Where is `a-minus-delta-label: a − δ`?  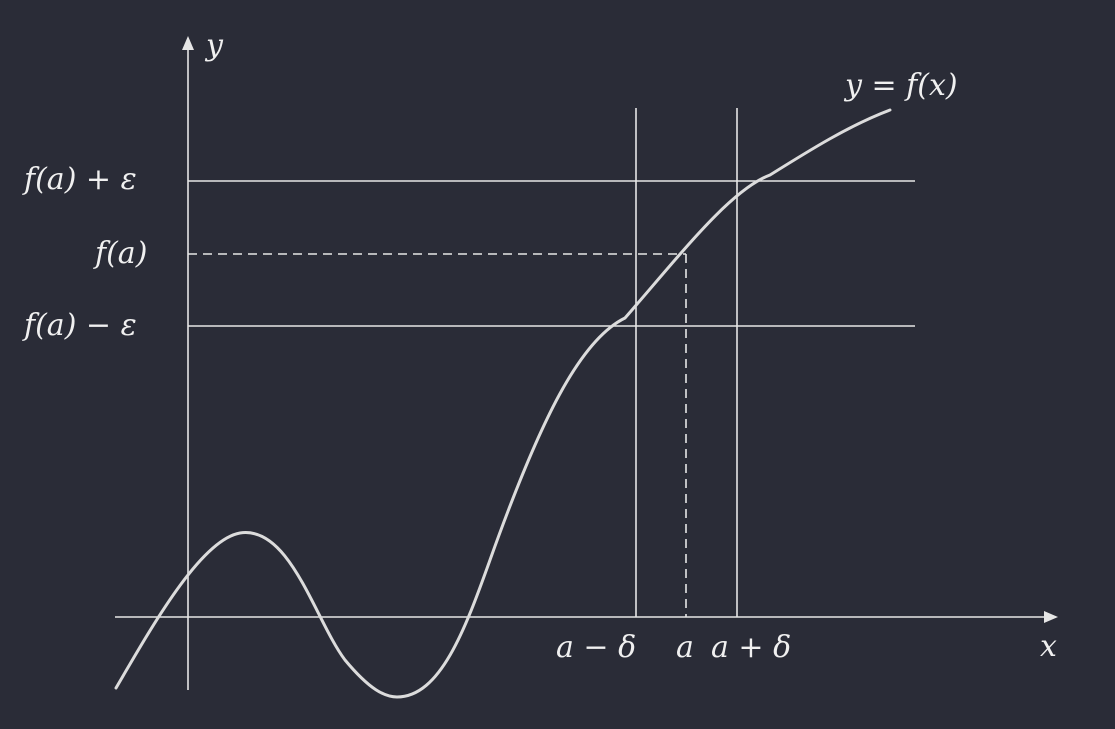 a-minus-delta-label: a − δ is located at coordinates (596, 647).